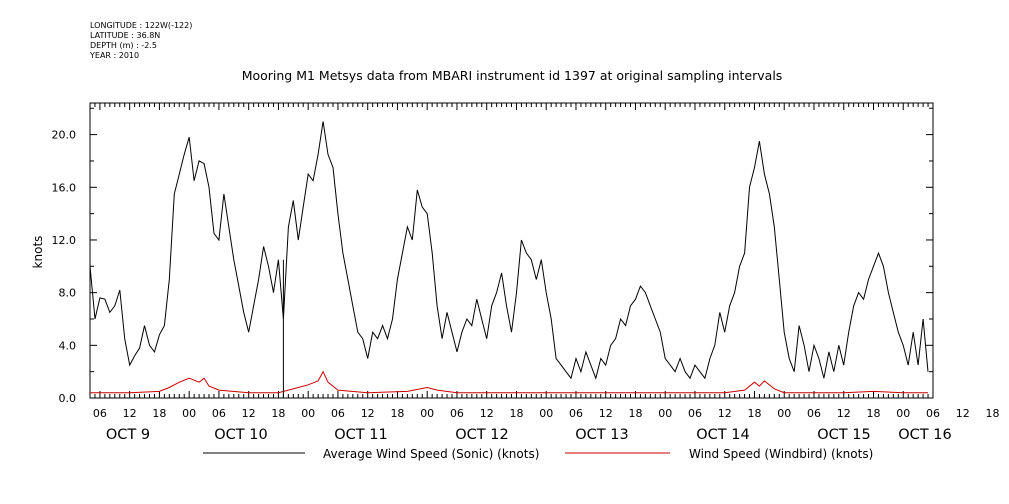  Describe the element at coordinates (601, 435) in the screenshot. I see `x-day-label: OCT 13` at that location.